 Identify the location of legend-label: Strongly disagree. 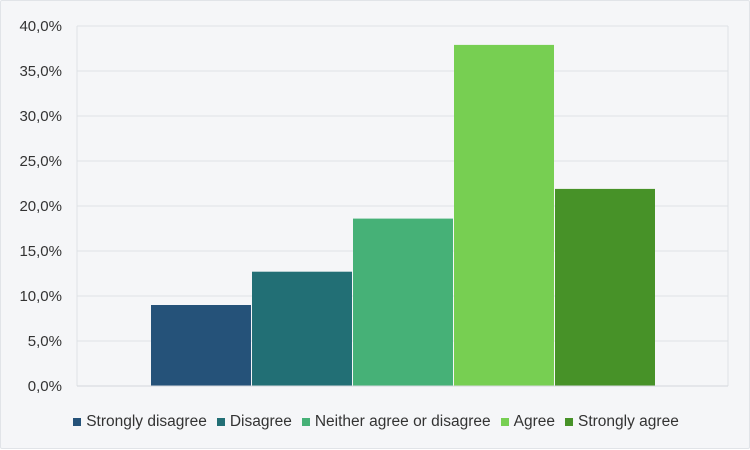
(146, 421).